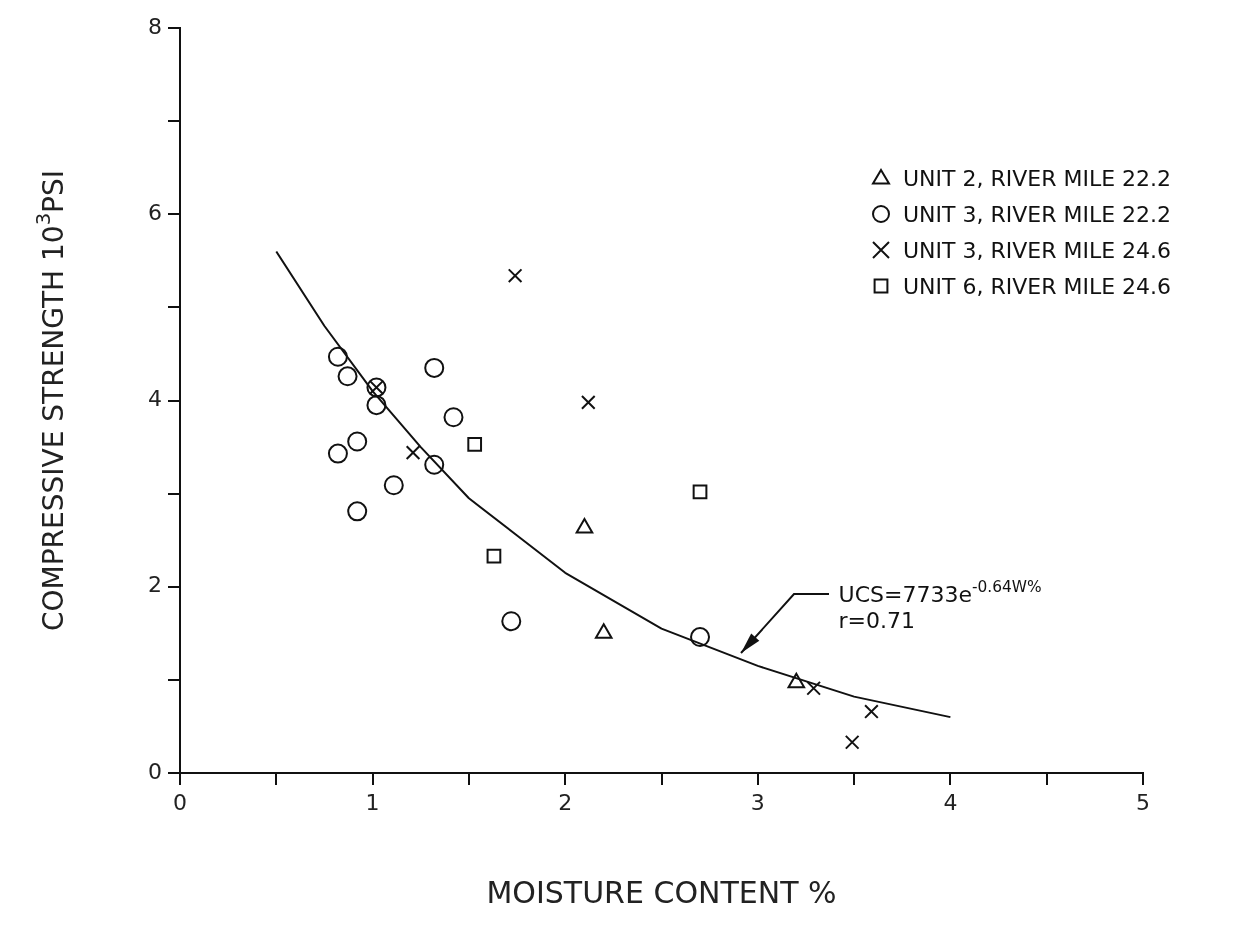 The image size is (1251, 934). Describe the element at coordinates (1143, 802) in the screenshot. I see `x-tick-label: 5` at that location.